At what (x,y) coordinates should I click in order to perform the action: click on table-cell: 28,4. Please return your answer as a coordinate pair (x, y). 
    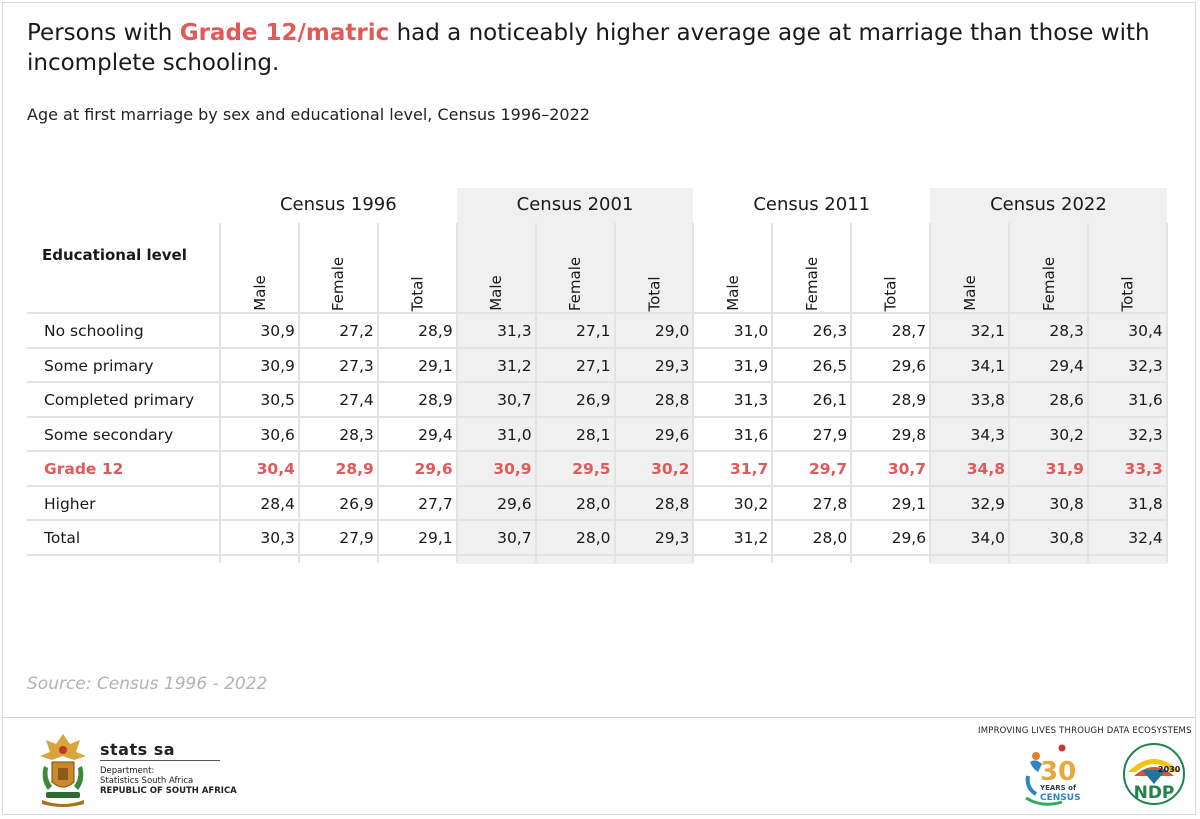
    Looking at the image, I should click on (277, 503).